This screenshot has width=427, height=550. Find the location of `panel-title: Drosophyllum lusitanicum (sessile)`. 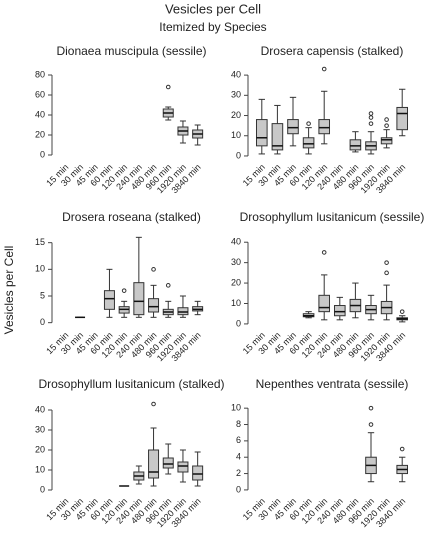

panel-title: Drosophyllum lusitanicum (sessile) is located at coordinates (332, 217).